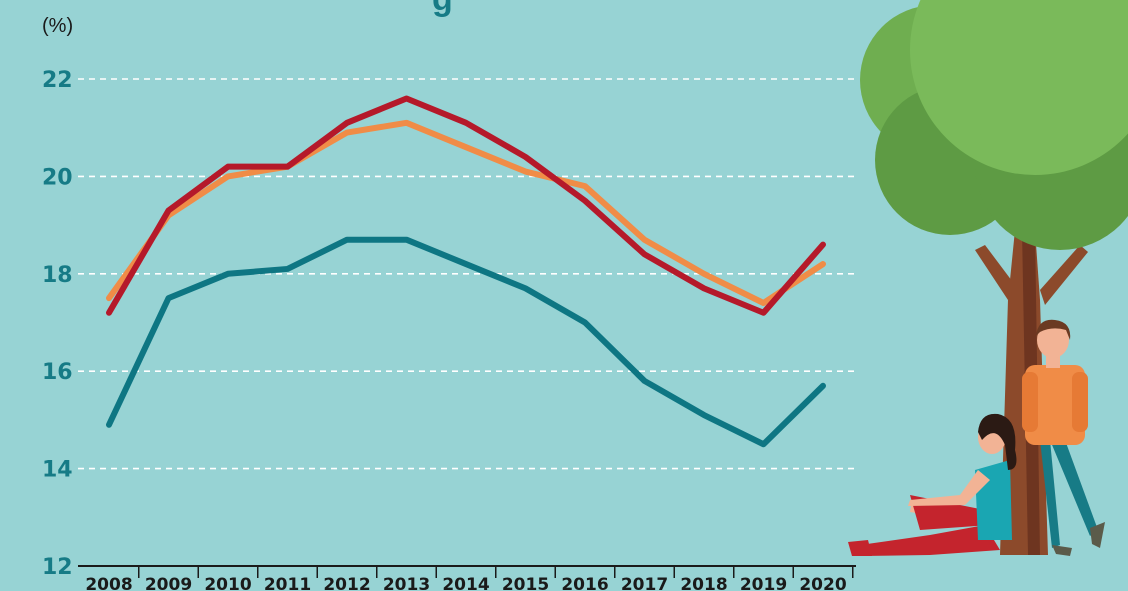 This screenshot has width=1128, height=591. I want to click on y-tick-label: 16, so click(57, 372).